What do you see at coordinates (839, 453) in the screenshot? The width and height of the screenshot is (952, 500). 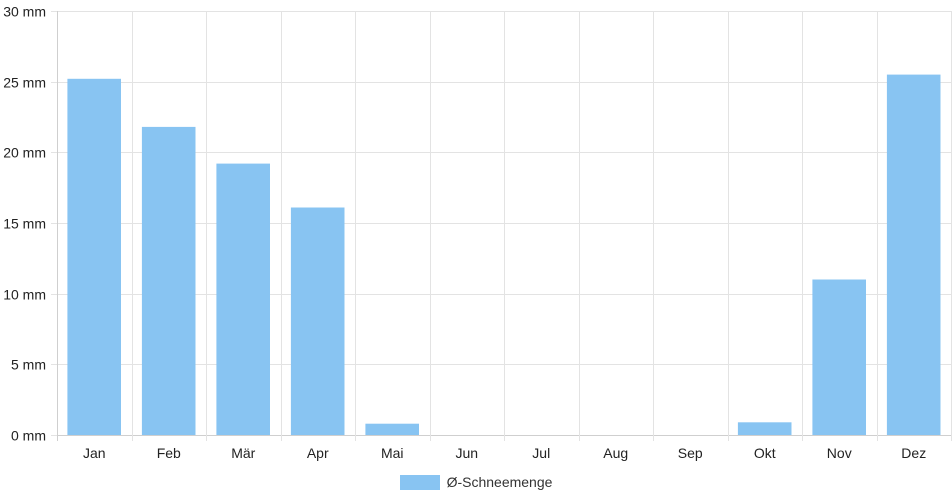 I see `x-tick-label: Nov` at bounding box center [839, 453].